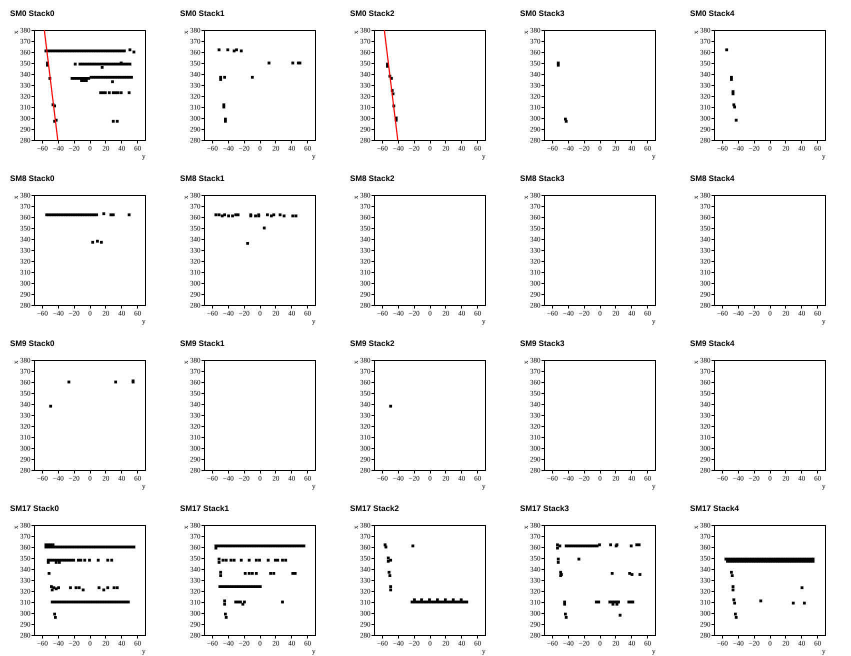  Describe the element at coordinates (375, 508) in the screenshot. I see `chart-title: SM17 Stack2` at that location.